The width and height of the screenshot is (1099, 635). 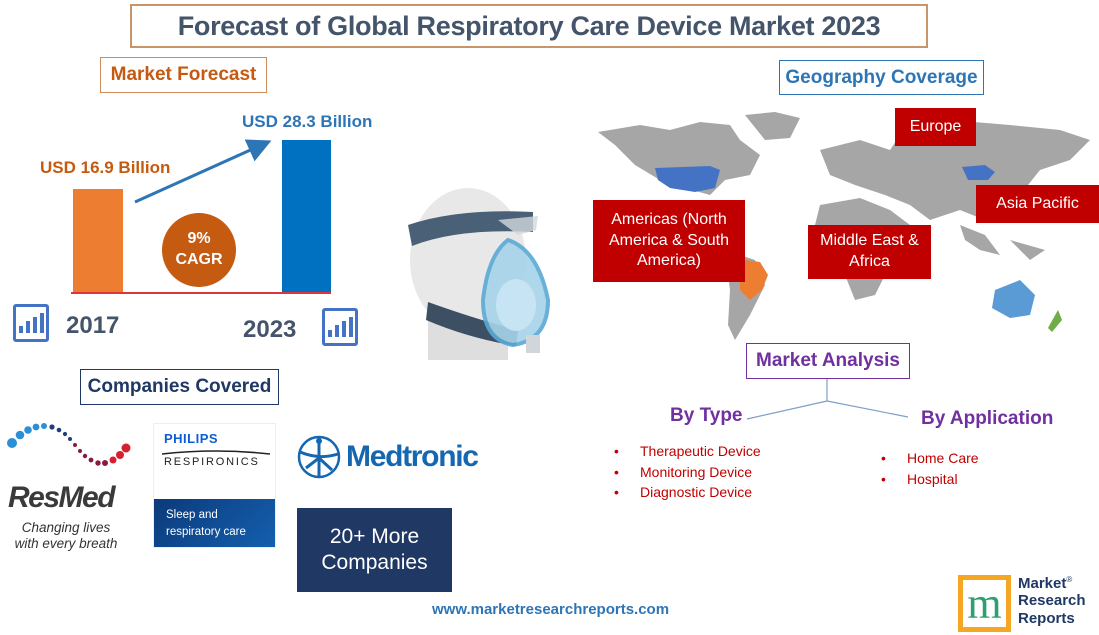 What do you see at coordinates (374, 550) in the screenshot?
I see `more-companies-box: 20+ More Companies` at bounding box center [374, 550].